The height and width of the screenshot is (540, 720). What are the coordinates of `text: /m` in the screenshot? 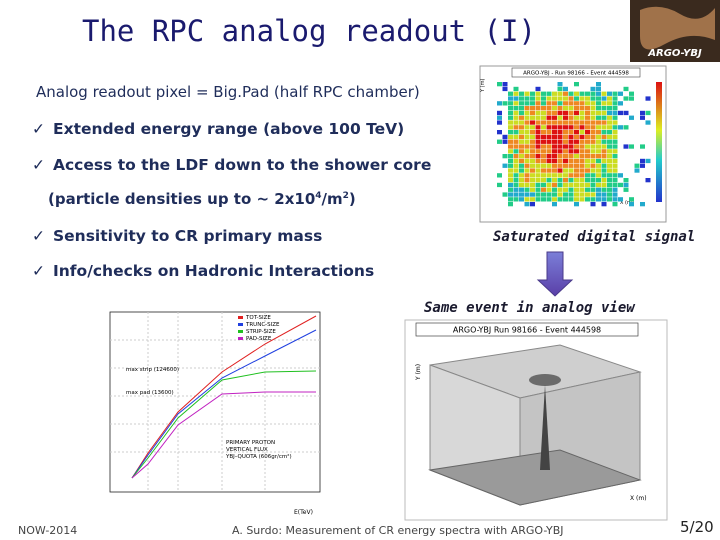 It's located at (332, 199).